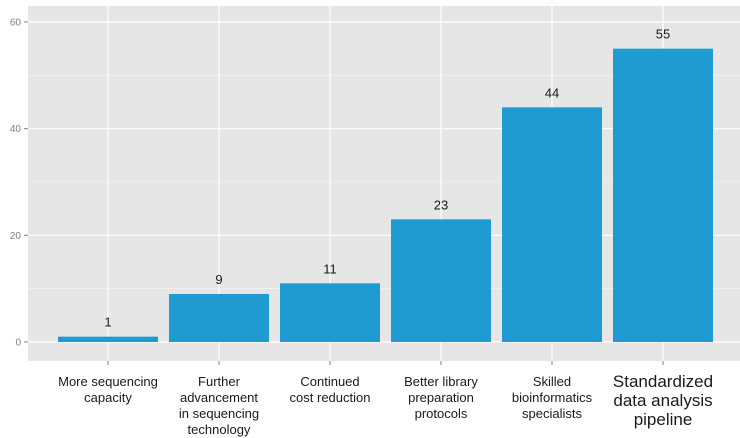 Image resolution: width=740 pixels, height=438 pixels. Describe the element at coordinates (18, 343) in the screenshot. I see `y-tick-label: 0` at that location.